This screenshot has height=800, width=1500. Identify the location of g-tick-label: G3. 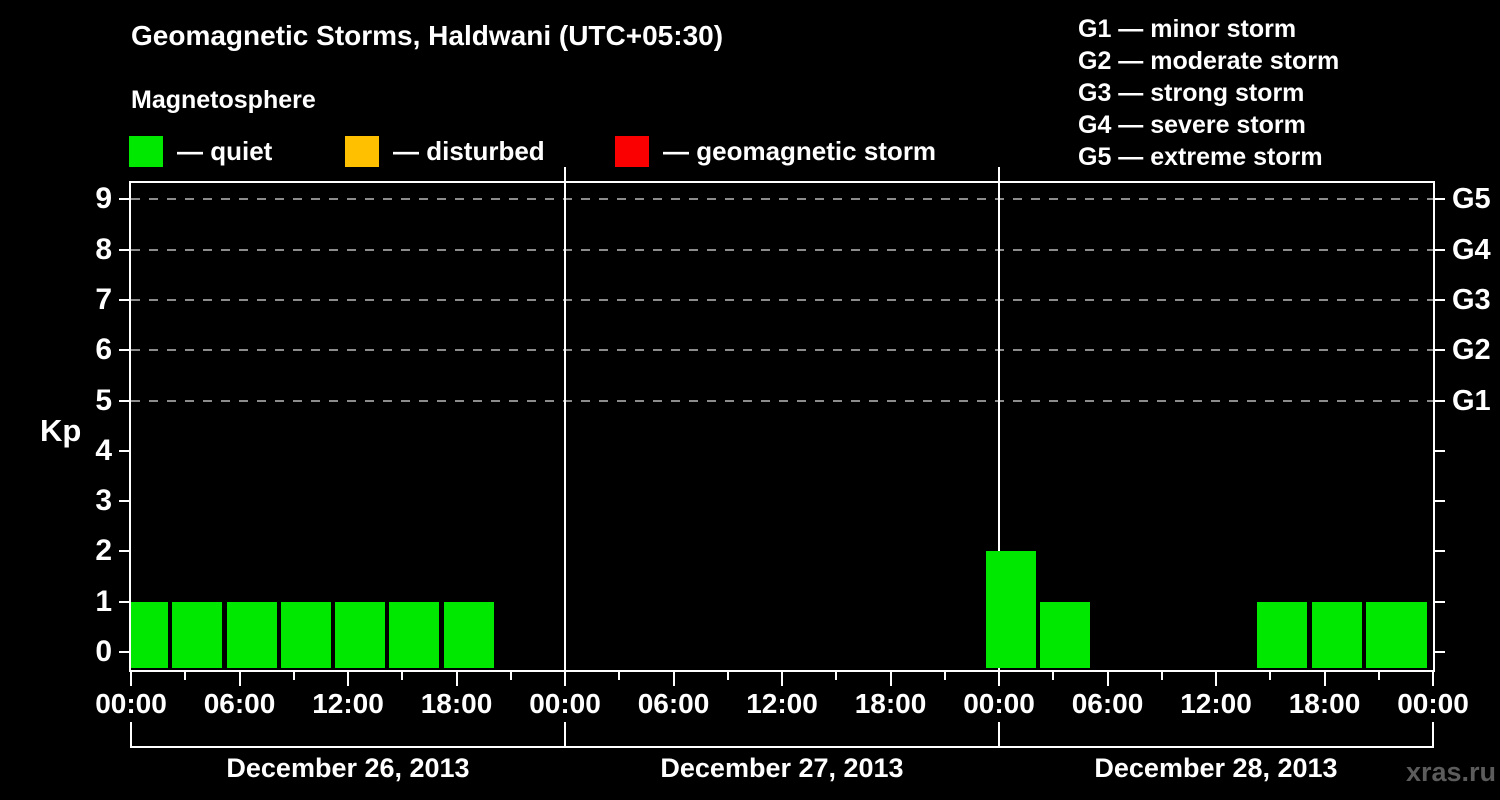
(1471, 299).